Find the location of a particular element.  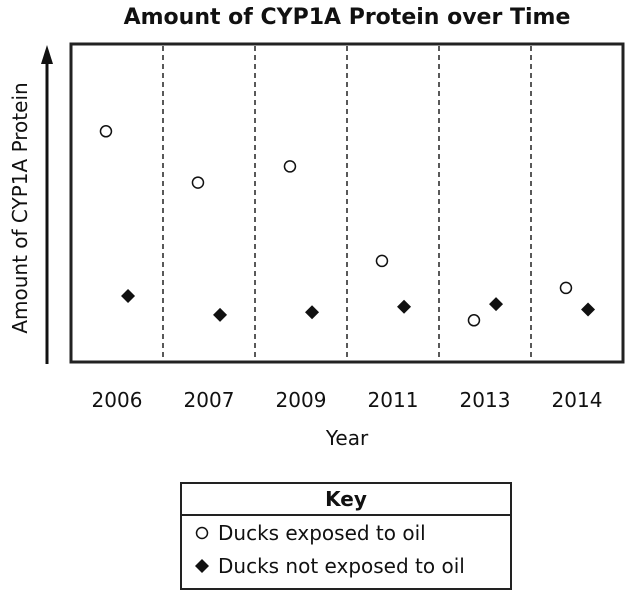

legend-item-exposed: Ducks exposed to oil is located at coordinates (346, 532).